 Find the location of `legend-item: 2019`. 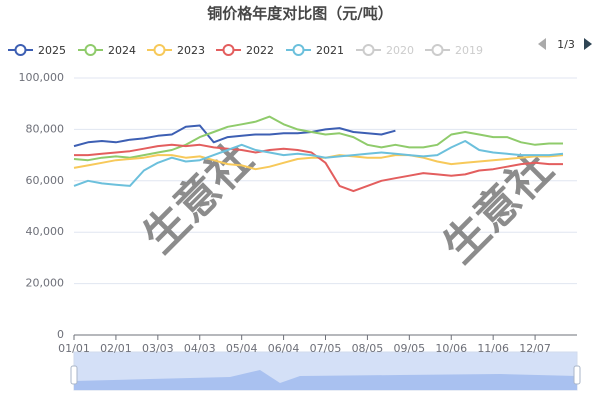

legend-item: 2019 is located at coordinates (454, 50).